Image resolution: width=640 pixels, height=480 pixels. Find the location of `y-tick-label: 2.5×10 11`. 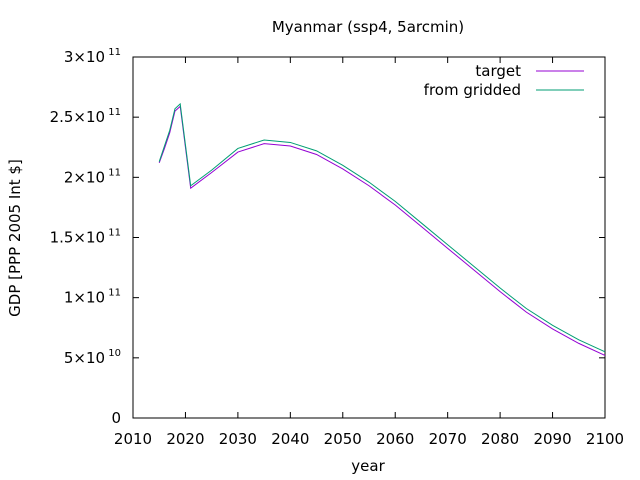

y-tick-label: 2.5×10 11 is located at coordinates (85, 116).